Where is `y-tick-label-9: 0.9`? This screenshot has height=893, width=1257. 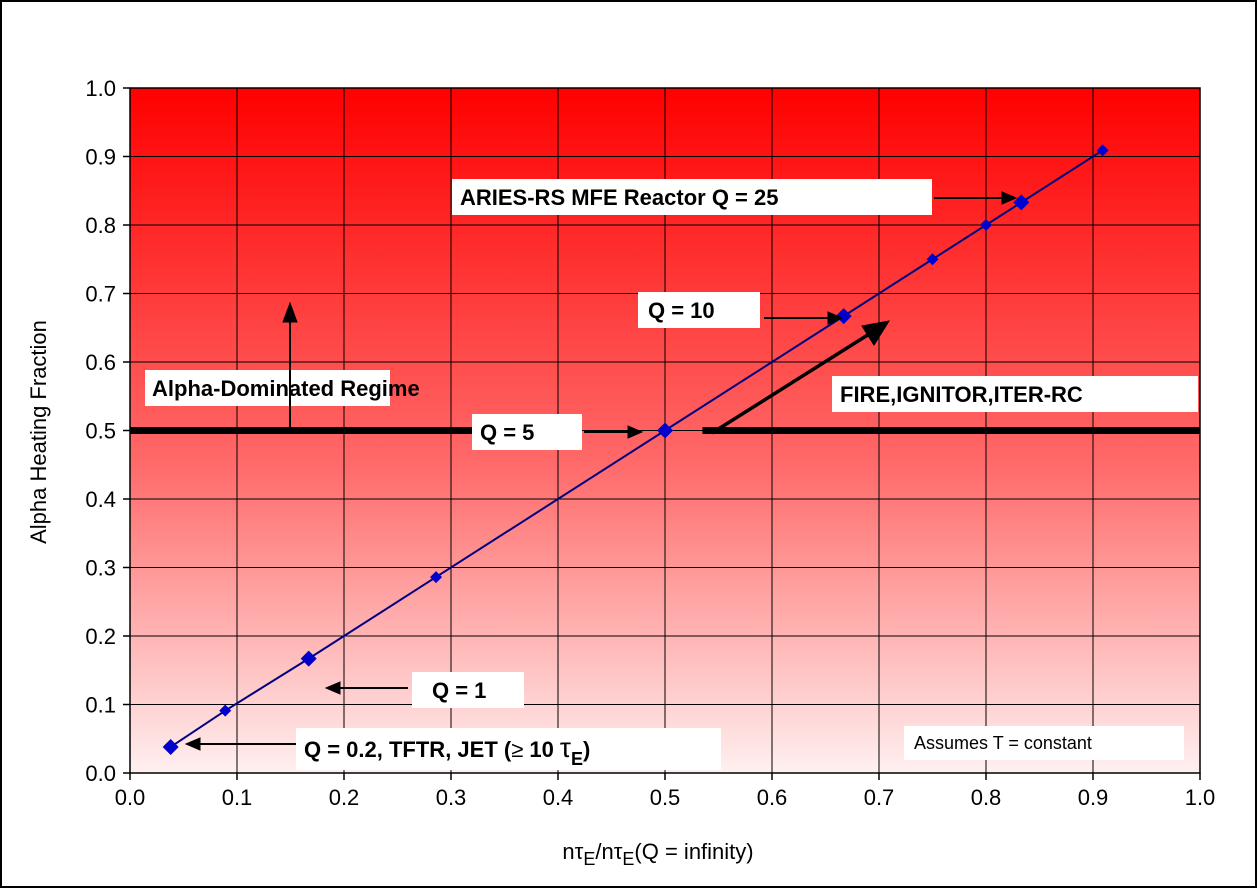
y-tick-label-9: 0.9 is located at coordinates (100, 157).